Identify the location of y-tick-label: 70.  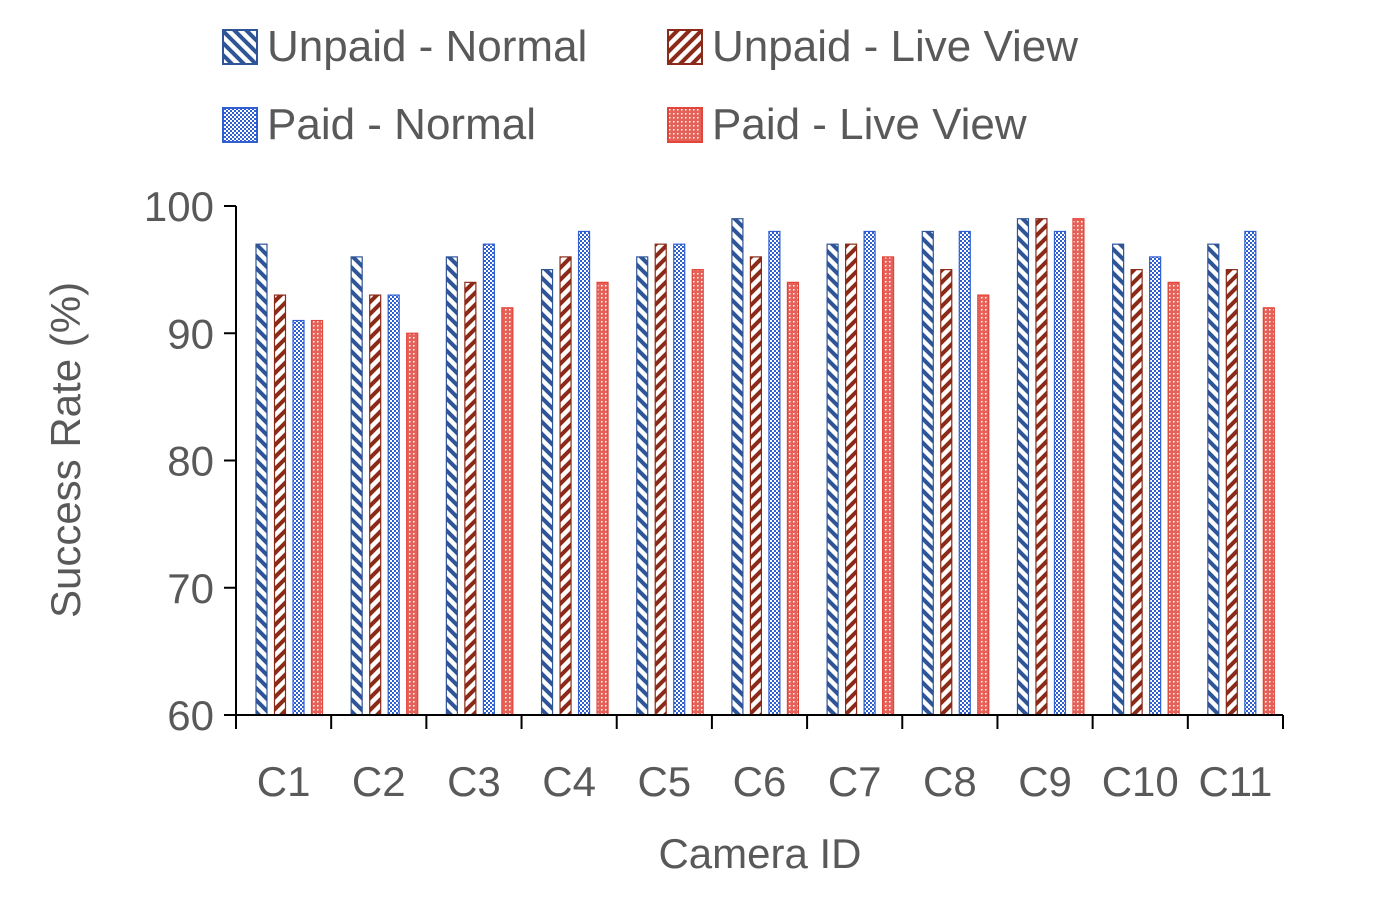
(190, 588).